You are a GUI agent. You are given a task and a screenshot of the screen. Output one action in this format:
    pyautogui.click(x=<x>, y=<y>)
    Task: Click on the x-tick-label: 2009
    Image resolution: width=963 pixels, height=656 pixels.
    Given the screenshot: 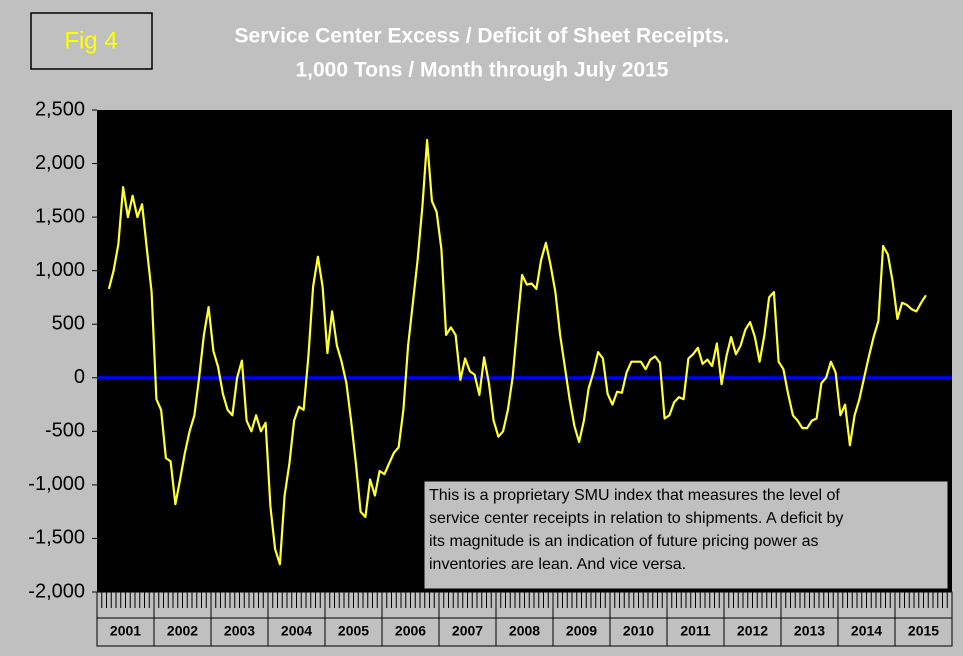 What is the action you would take?
    pyautogui.click(x=581, y=631)
    